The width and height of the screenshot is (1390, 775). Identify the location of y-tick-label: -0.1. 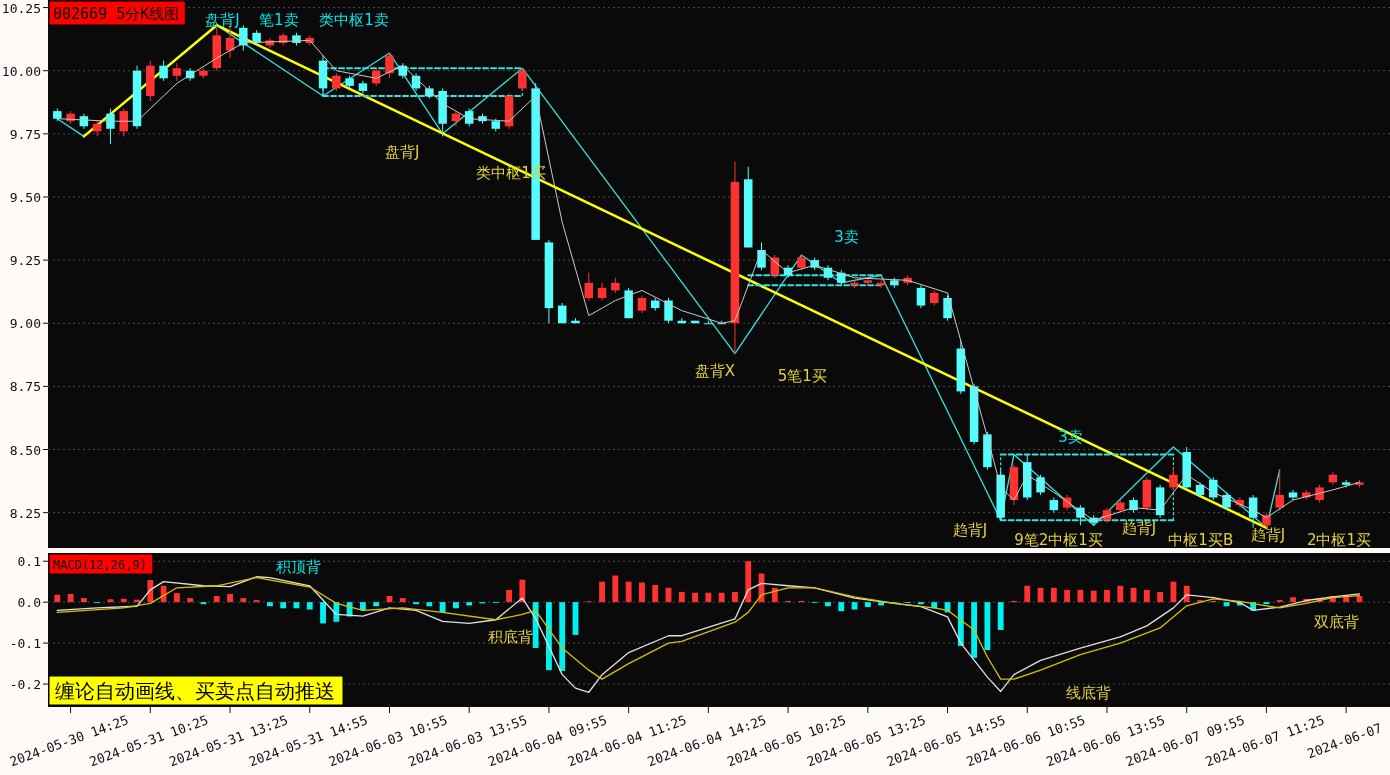
(25, 644).